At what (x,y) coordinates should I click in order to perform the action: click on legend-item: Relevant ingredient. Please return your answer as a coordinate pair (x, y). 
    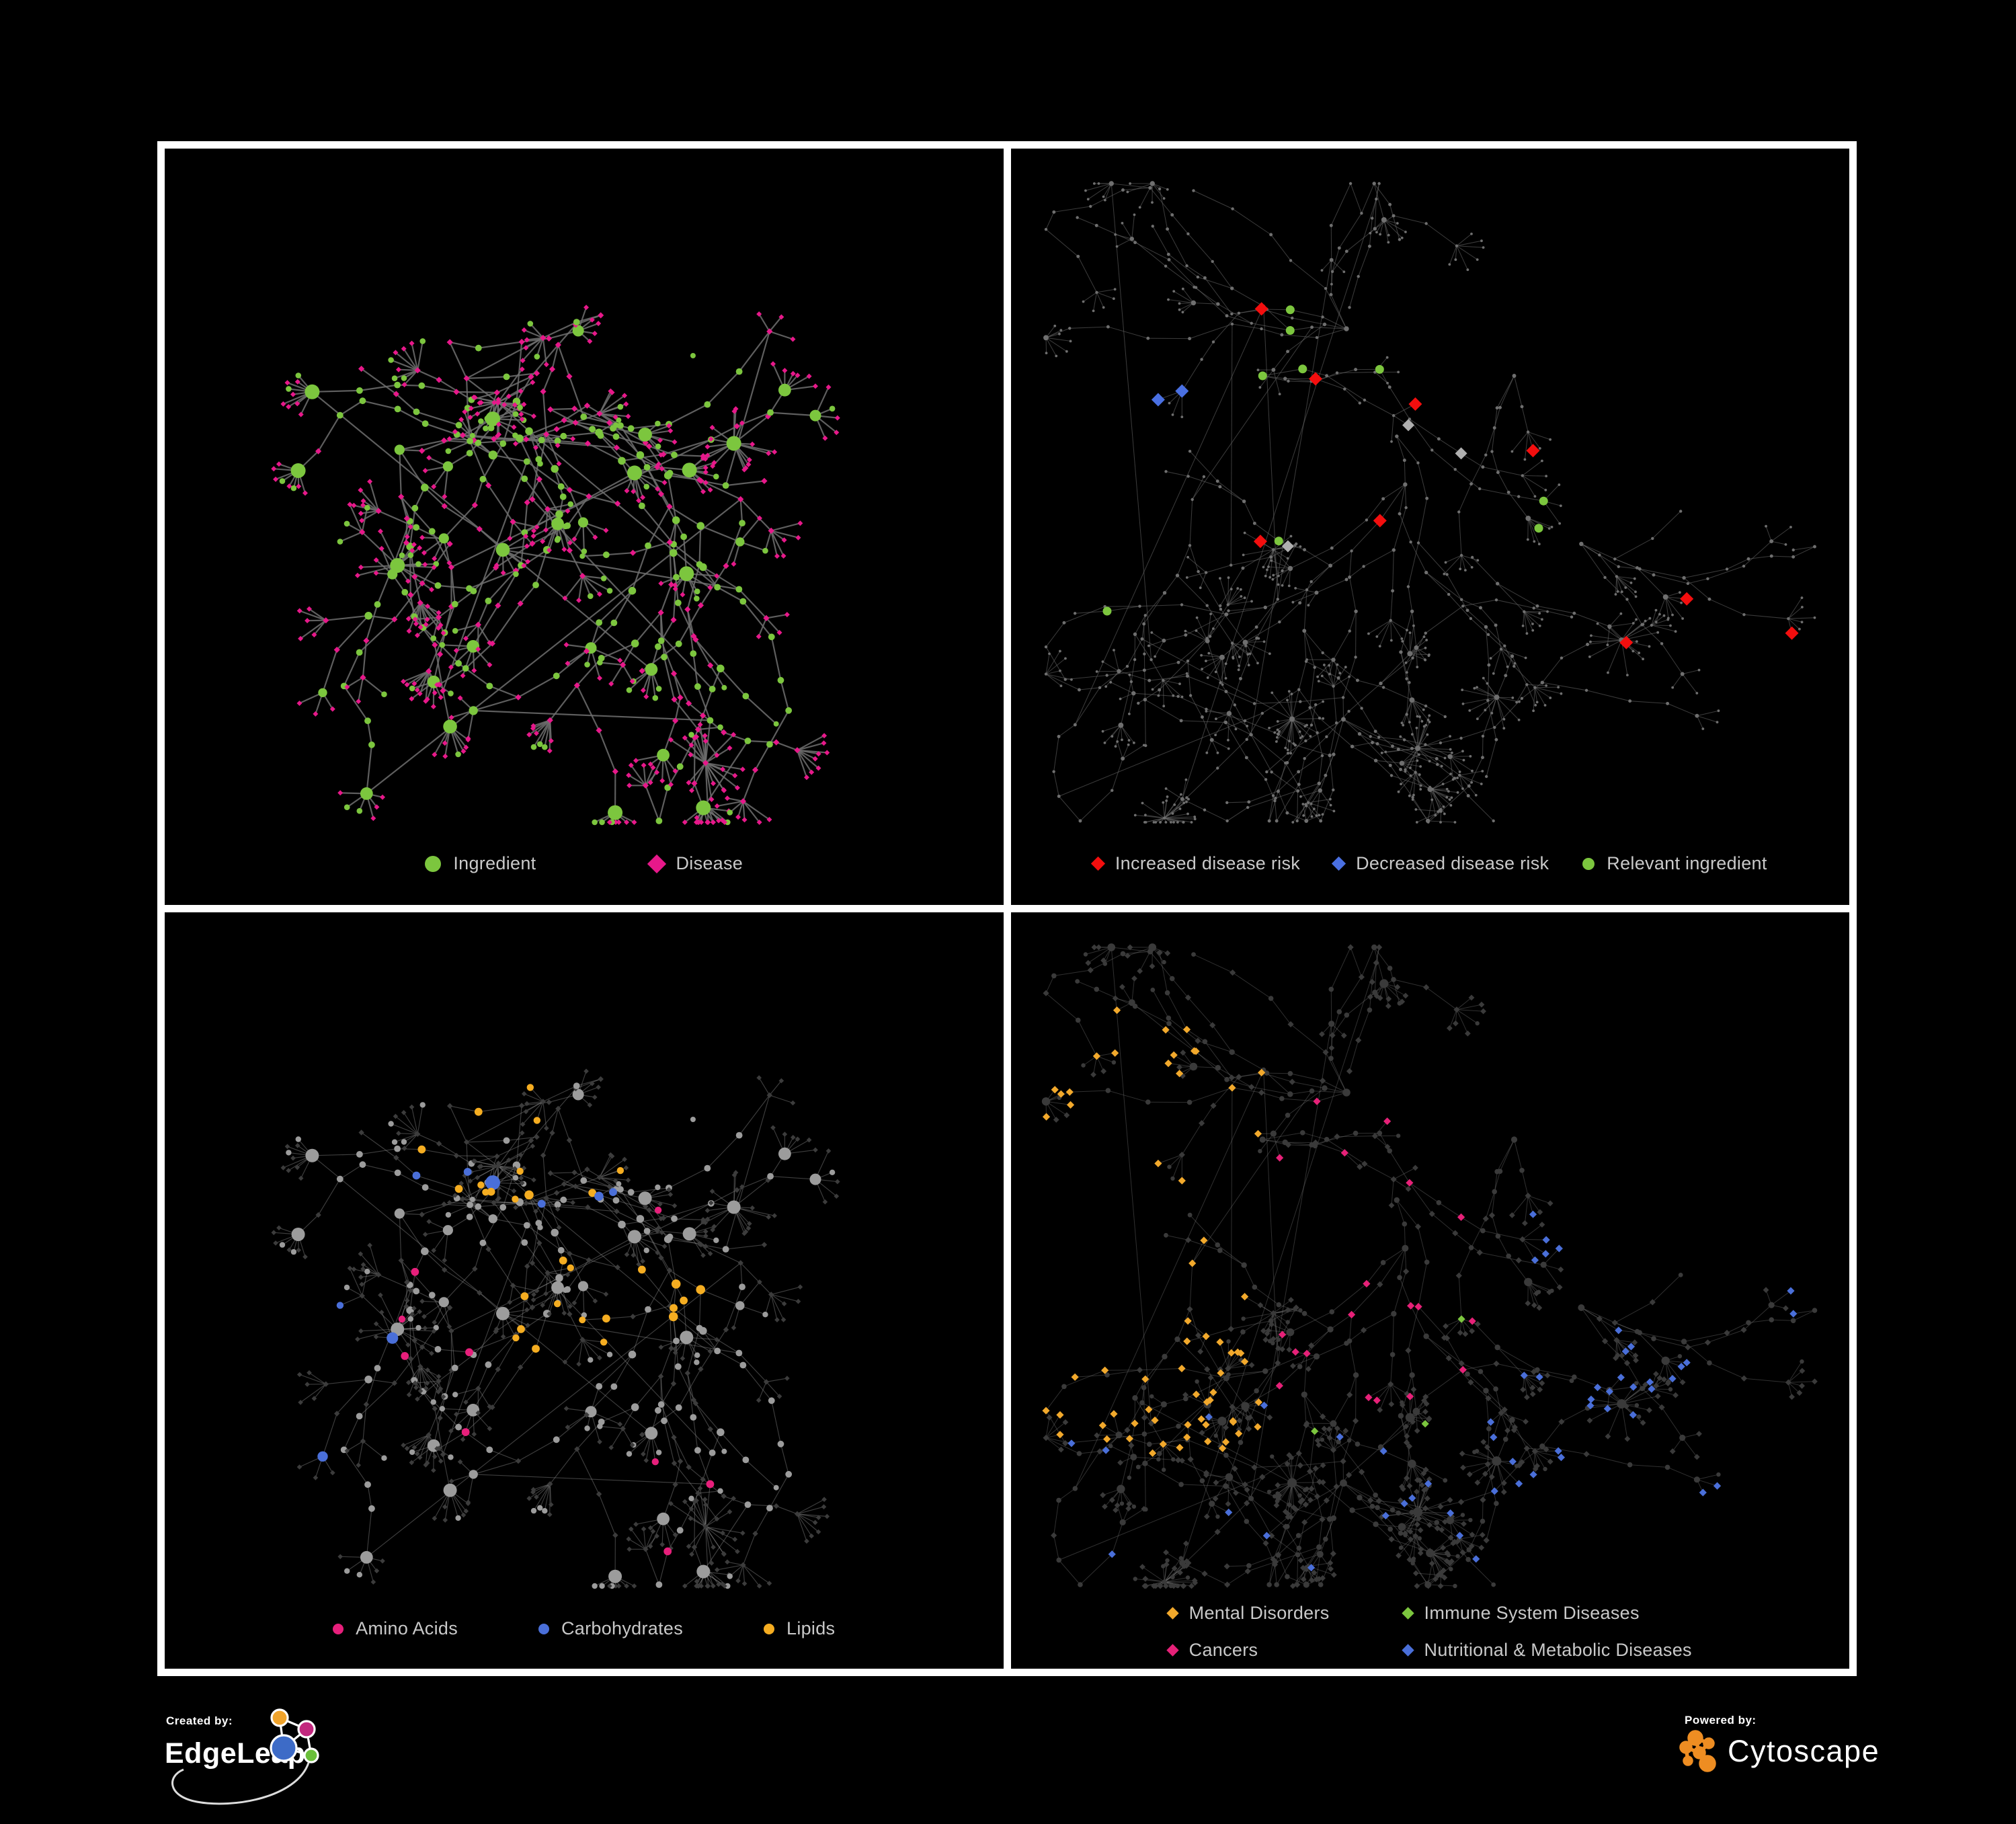
    Looking at the image, I should click on (1674, 863).